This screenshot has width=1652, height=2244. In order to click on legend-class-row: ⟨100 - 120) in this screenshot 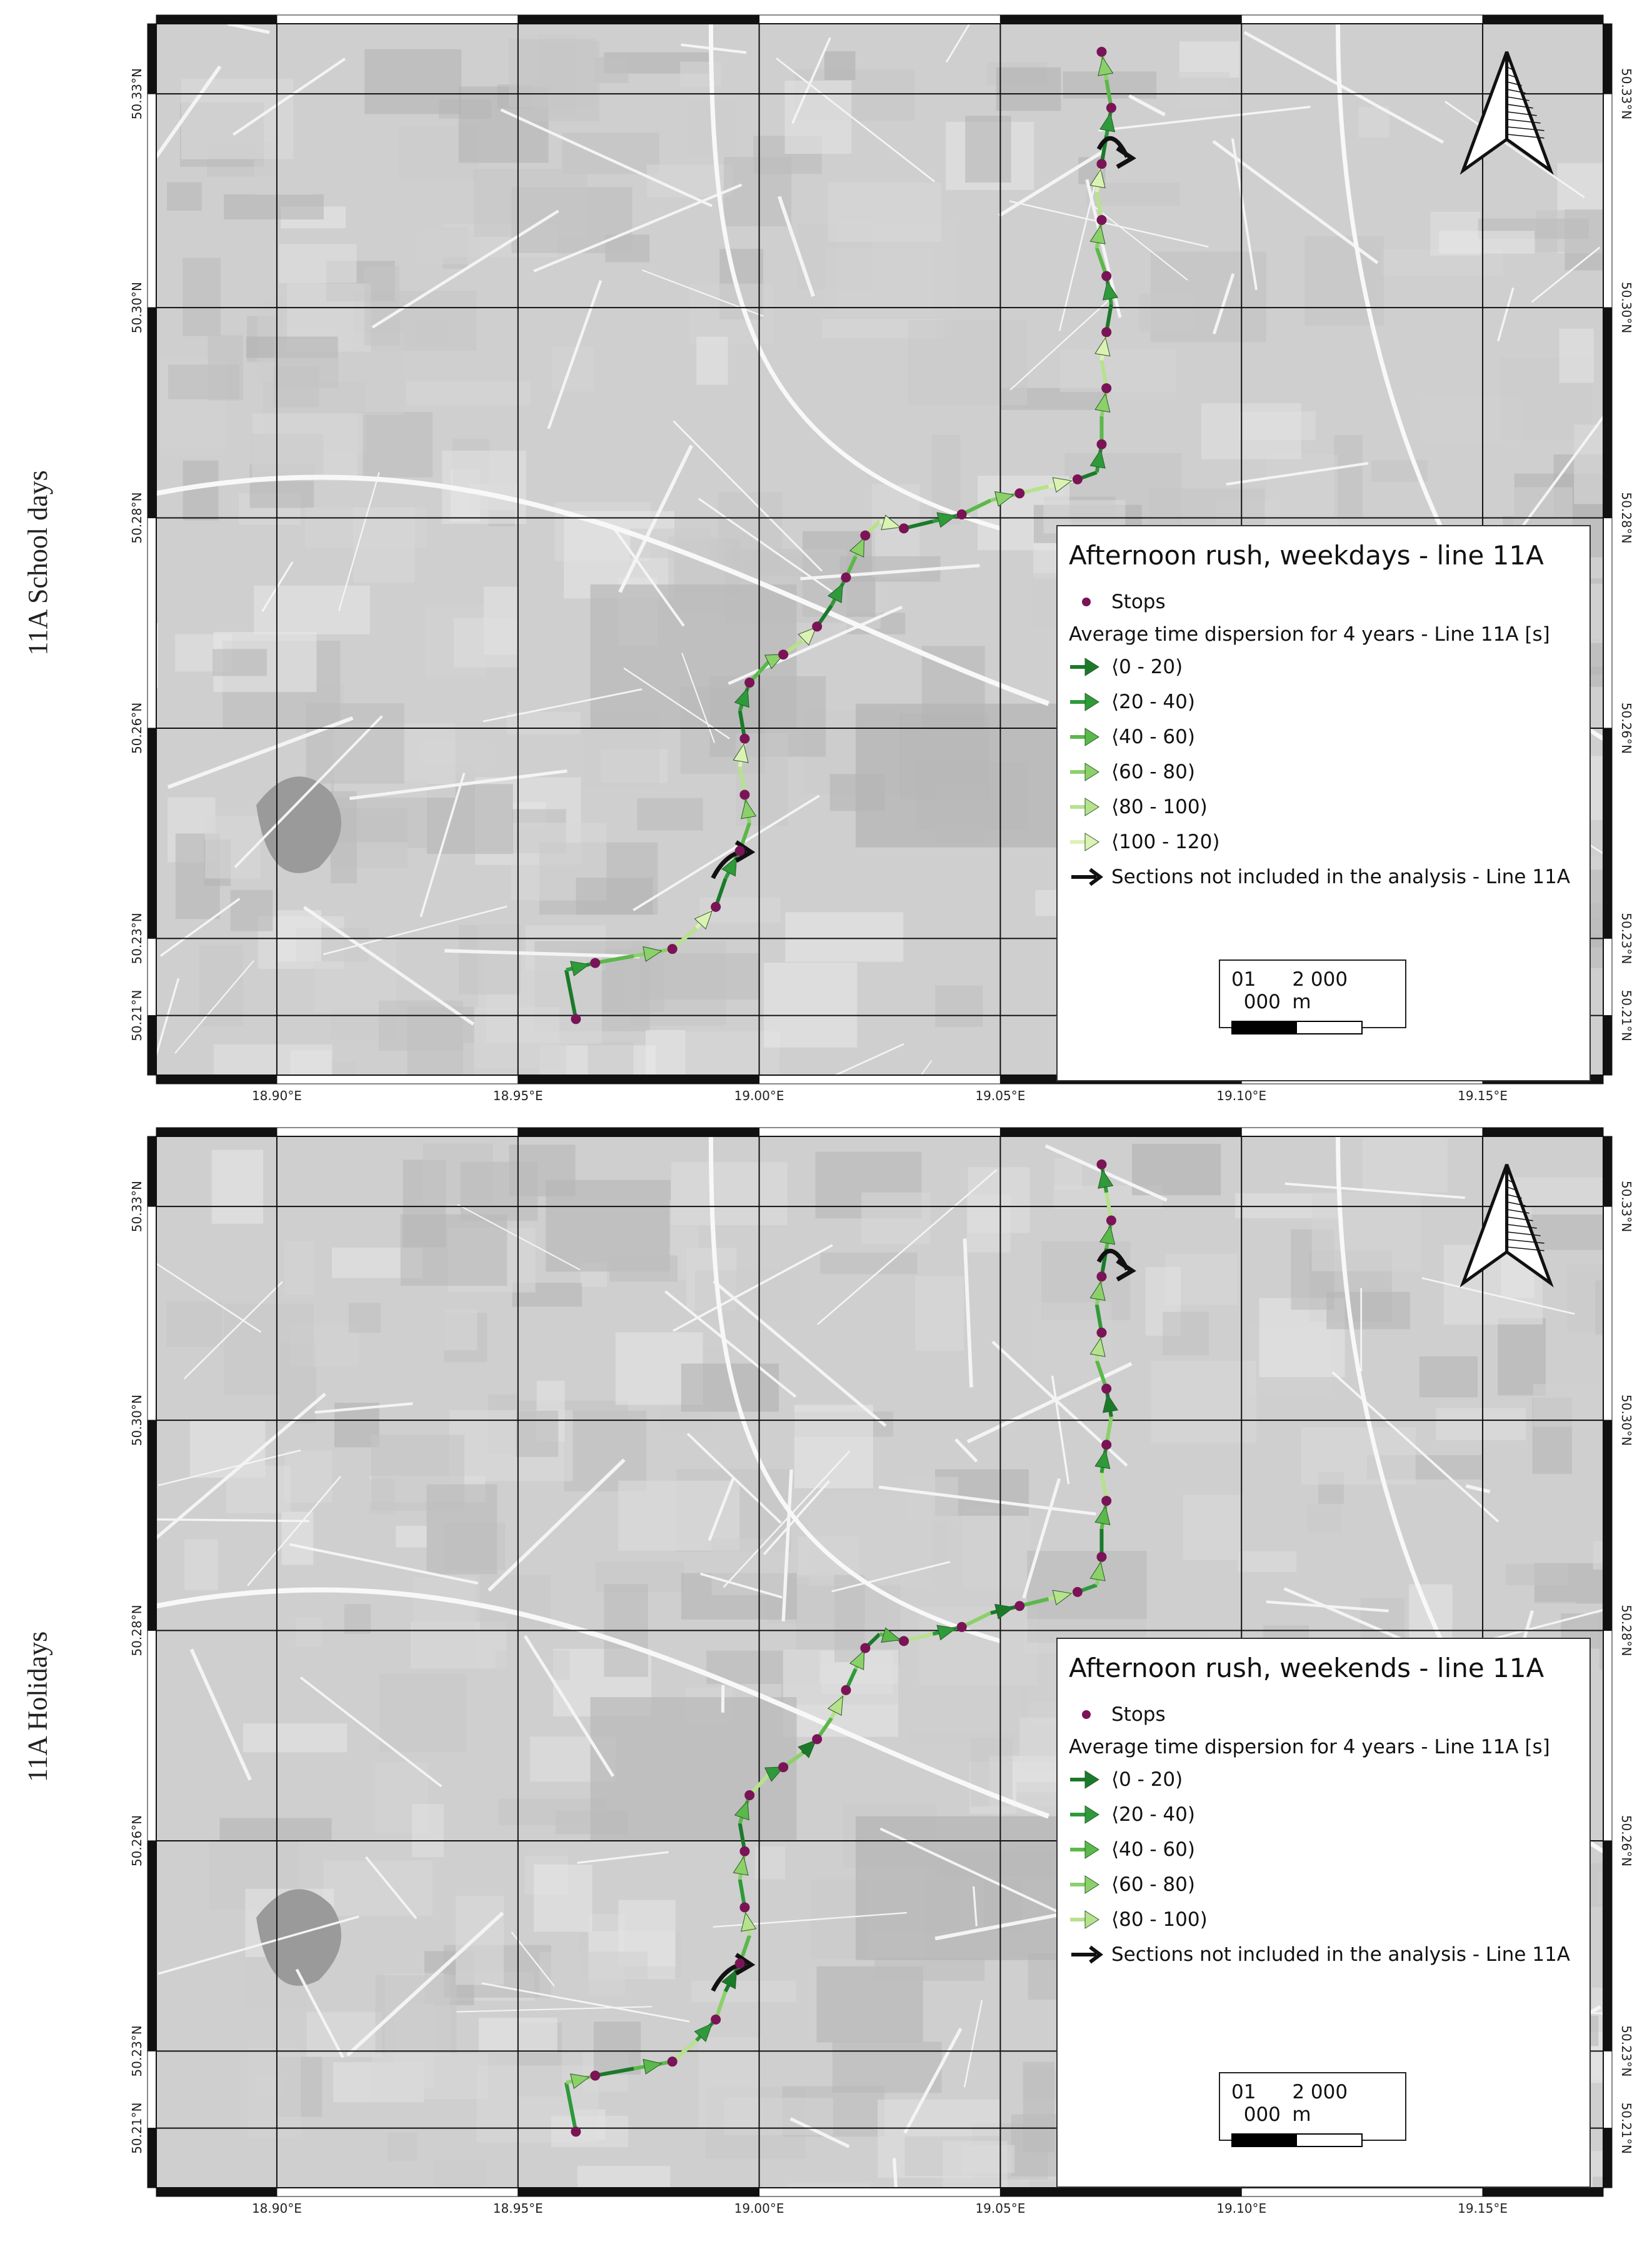, I will do `click(1323, 842)`.